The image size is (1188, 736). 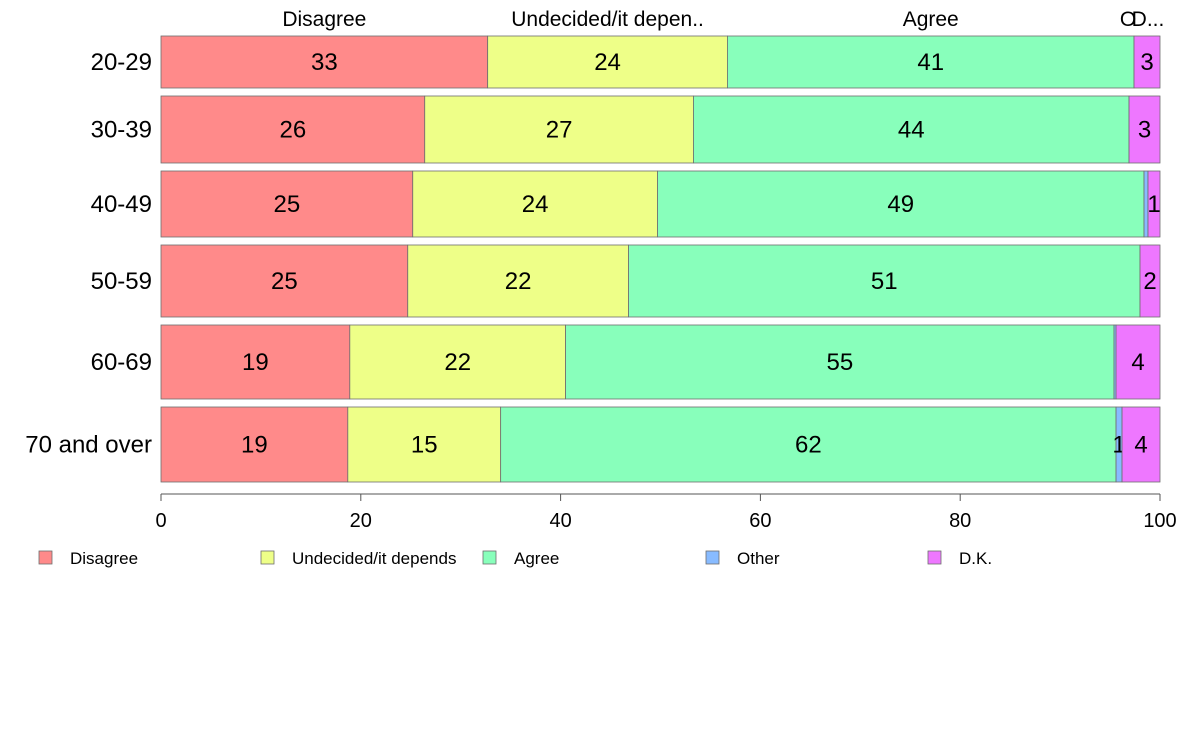 I want to click on data-label: 2, so click(x=1149, y=281).